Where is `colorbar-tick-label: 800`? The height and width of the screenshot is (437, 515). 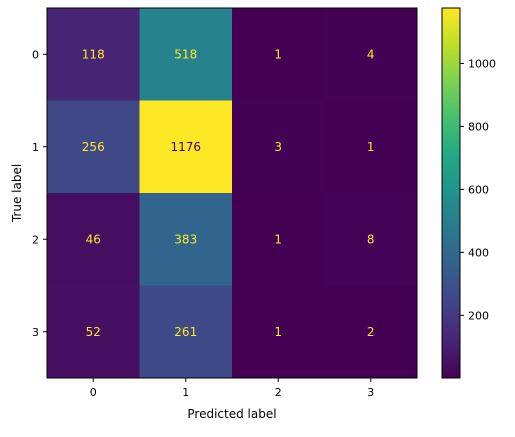
colorbar-tick-label: 800 is located at coordinates (478, 126).